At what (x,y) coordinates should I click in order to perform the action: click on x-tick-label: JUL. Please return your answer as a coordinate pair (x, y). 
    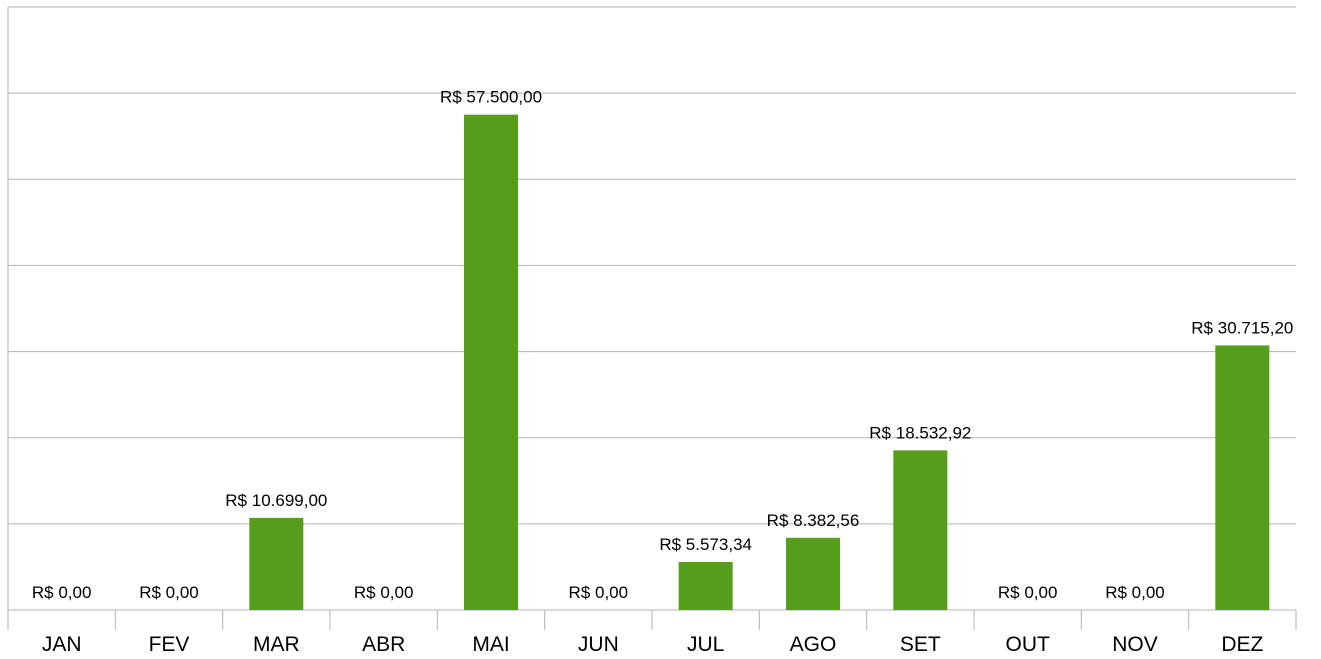
    Looking at the image, I should click on (705, 644).